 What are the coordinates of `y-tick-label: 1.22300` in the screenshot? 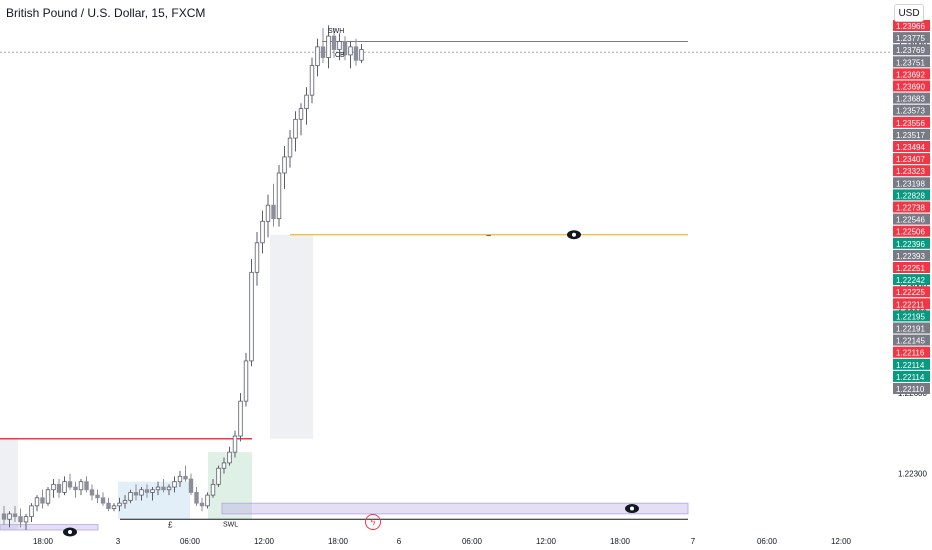 It's located at (912, 474).